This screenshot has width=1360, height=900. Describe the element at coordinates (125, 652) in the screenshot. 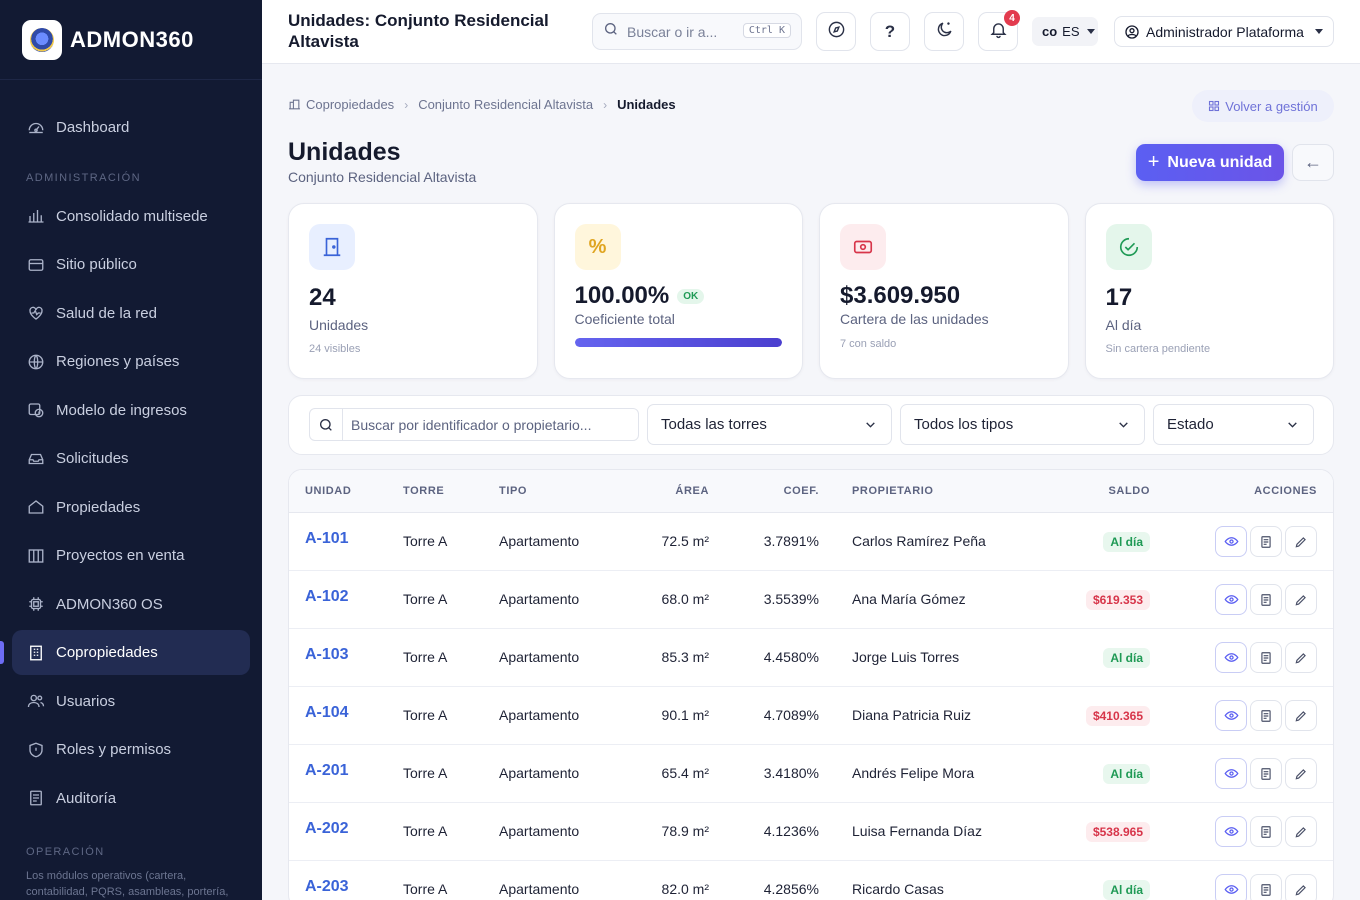

I see `sidebar-item-copropiedades: Copropiedades` at that location.